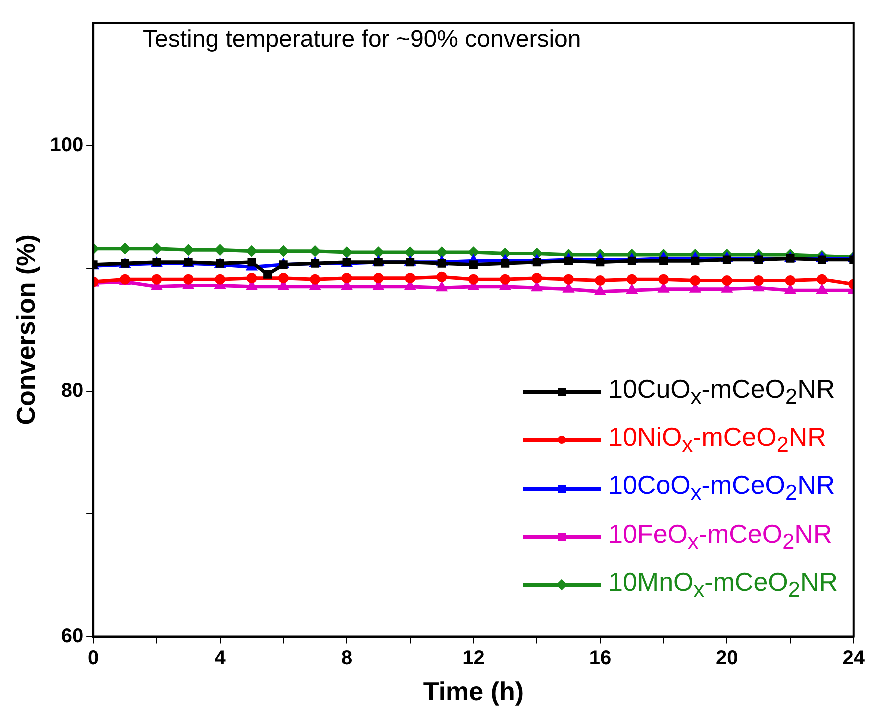 This screenshot has width=877, height=722. Describe the element at coordinates (362, 40) in the screenshot. I see `chart-title: Testing temperature for ~90% conversion` at that location.